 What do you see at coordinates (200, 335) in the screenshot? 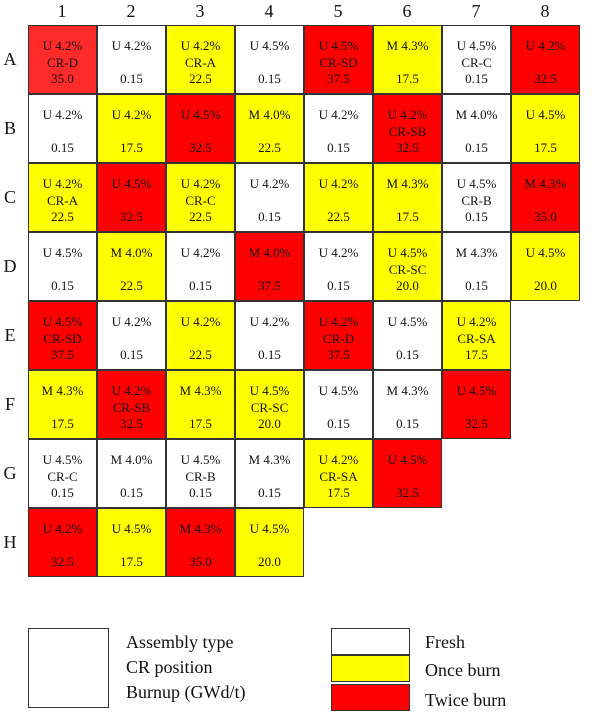
I see `assembly-cell-E3: U 4.2% 22.5` at bounding box center [200, 335].